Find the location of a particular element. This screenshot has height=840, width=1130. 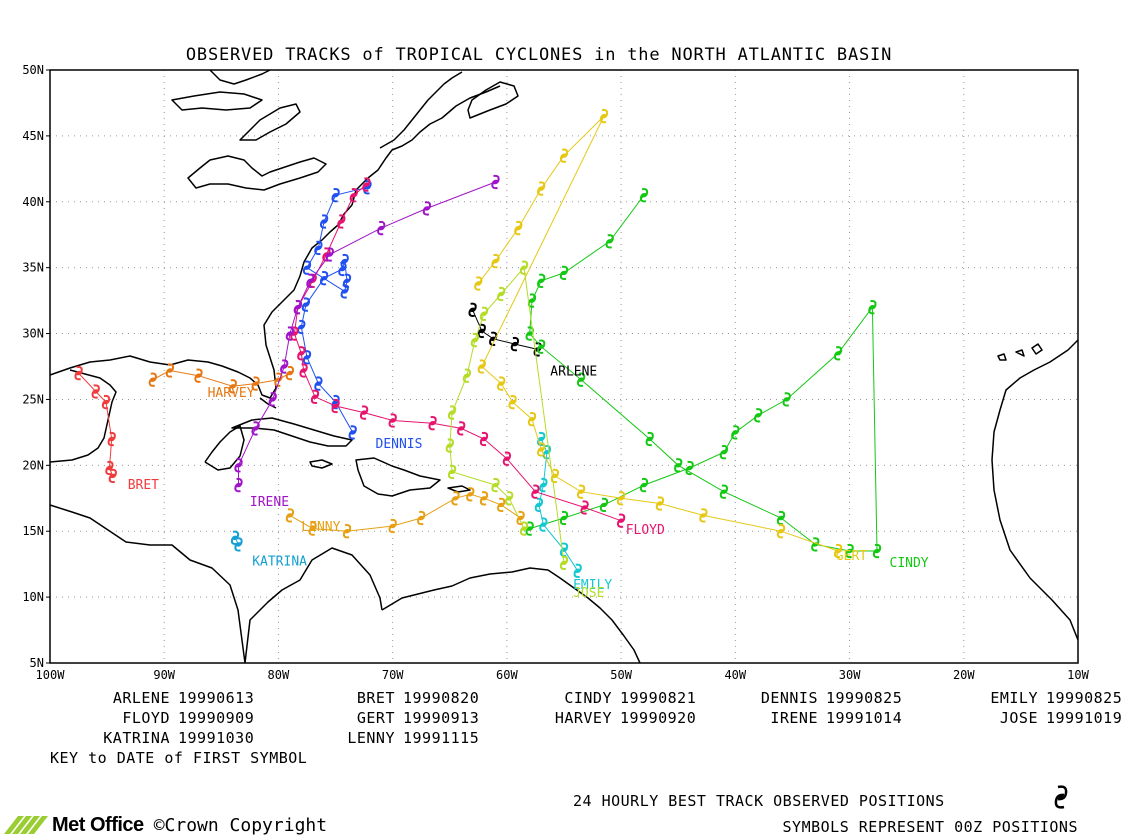

key-katrina-date: 19991030 is located at coordinates (216, 738).